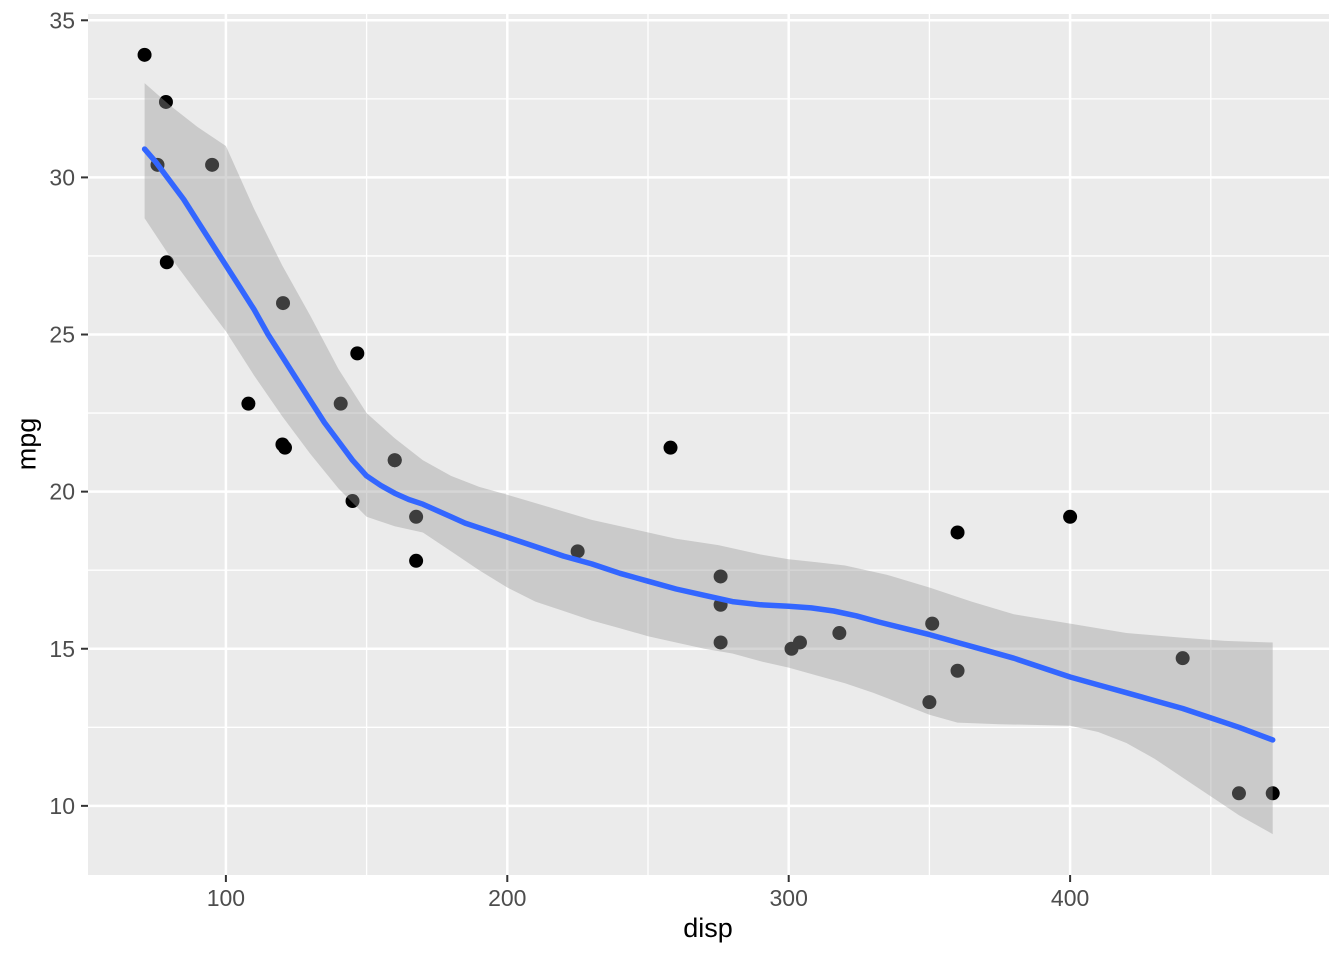  I want to click on x-axis-title: disp, so click(708, 928).